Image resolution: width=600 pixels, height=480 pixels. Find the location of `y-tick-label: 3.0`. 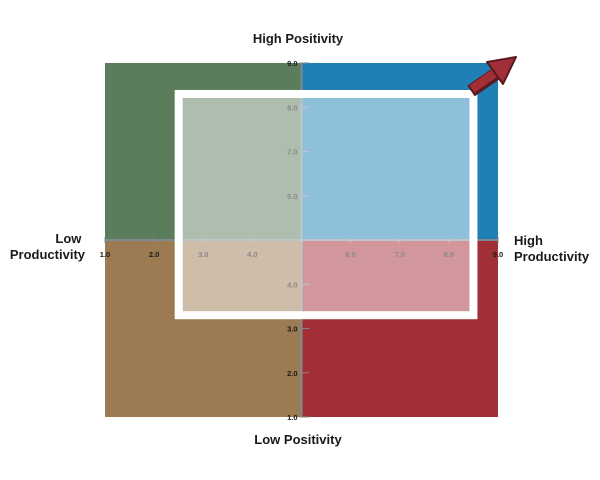

y-tick-label: 3.0 is located at coordinates (292, 329).